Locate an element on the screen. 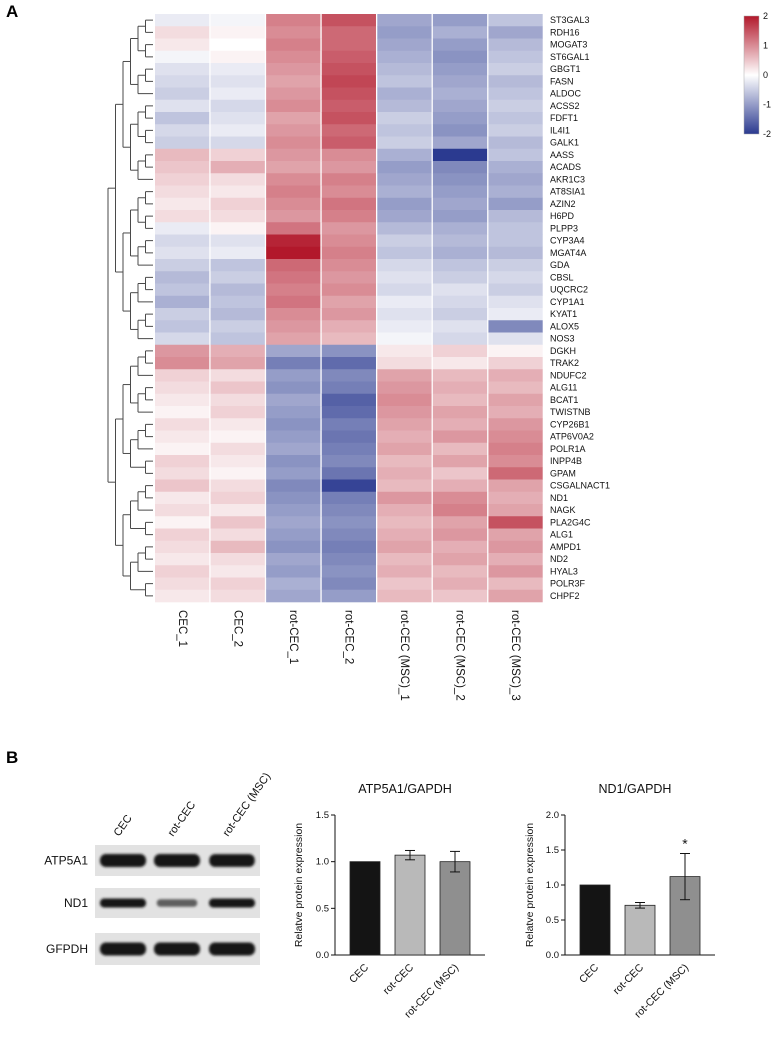 This screenshot has width=781, height=1058. gene-label: ND2 is located at coordinates (559, 559).